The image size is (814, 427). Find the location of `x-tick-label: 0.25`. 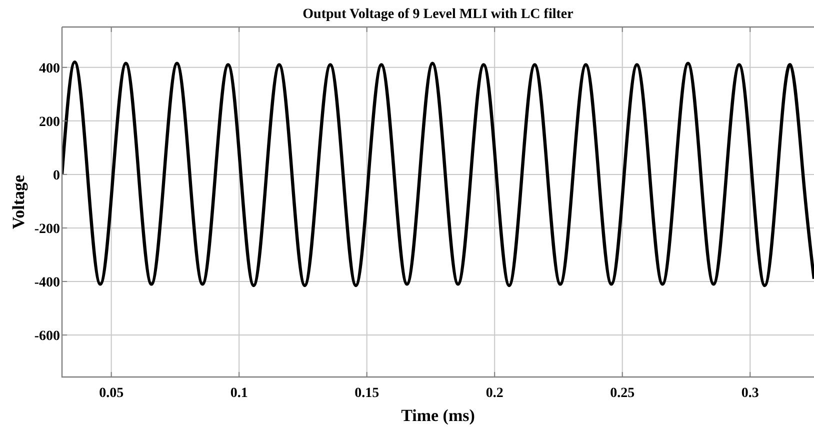

x-tick-label: 0.25 is located at coordinates (622, 393).